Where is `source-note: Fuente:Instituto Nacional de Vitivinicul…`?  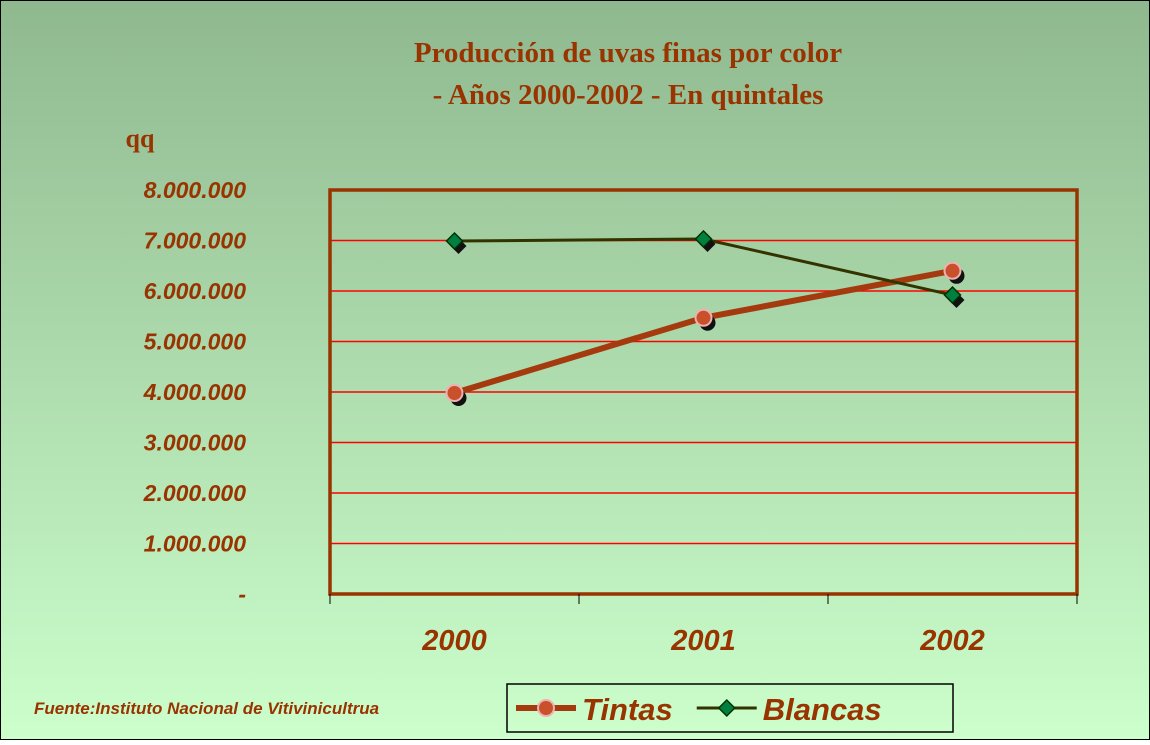 source-note: Fuente:Instituto Nacional de Vitivinicul… is located at coordinates (206, 708).